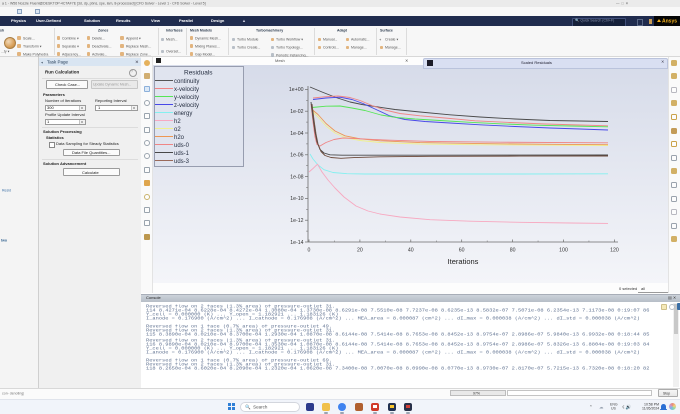 The height and width of the screenshot is (414, 680). Describe the element at coordinates (296, 90) in the screenshot. I see `svg-text: 1e+00` at that location.